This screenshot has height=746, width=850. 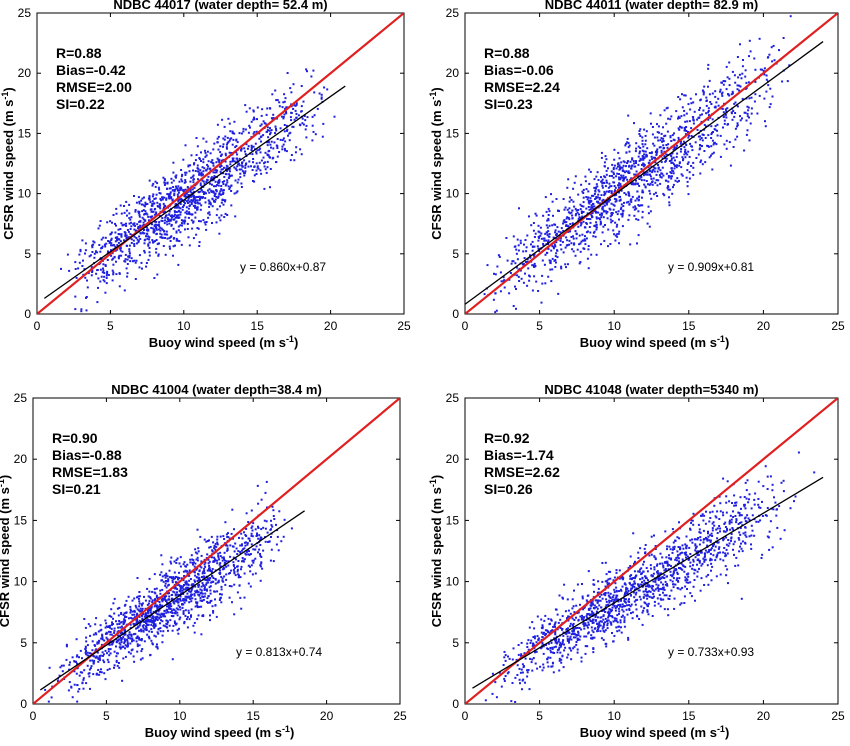 I want to click on x-axis-label: Buoy wind speed (m s-1), so click(x=220, y=732).